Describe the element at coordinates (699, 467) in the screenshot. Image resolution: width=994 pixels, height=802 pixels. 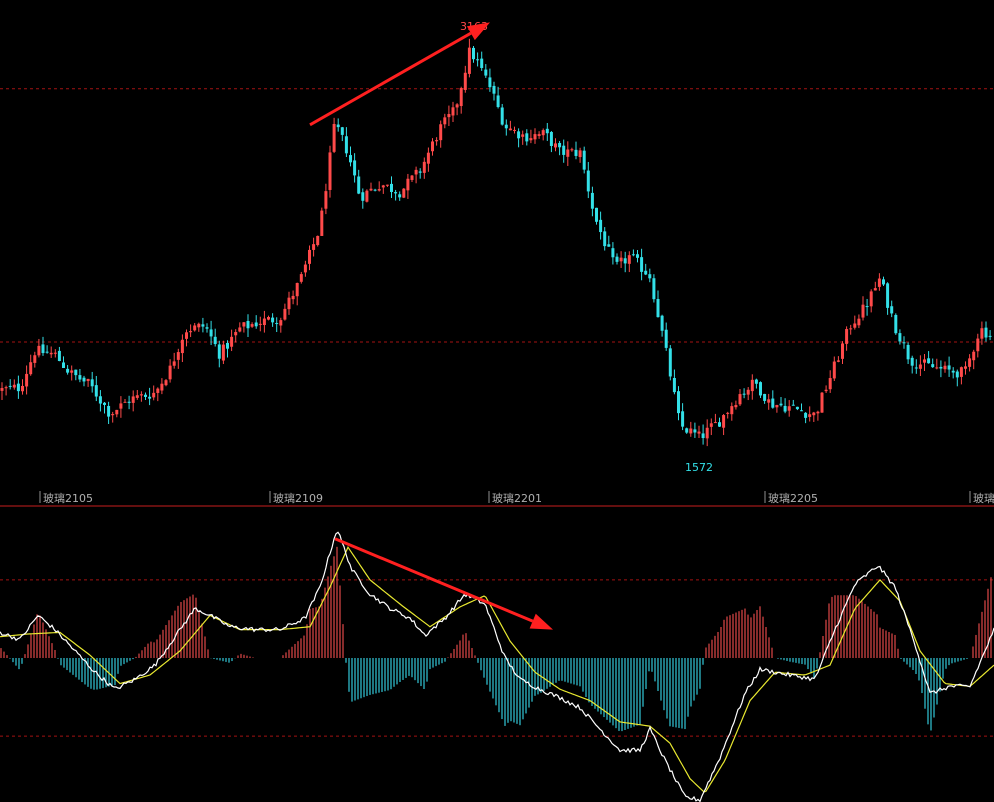
I see `low-price-label: 1572` at that location.